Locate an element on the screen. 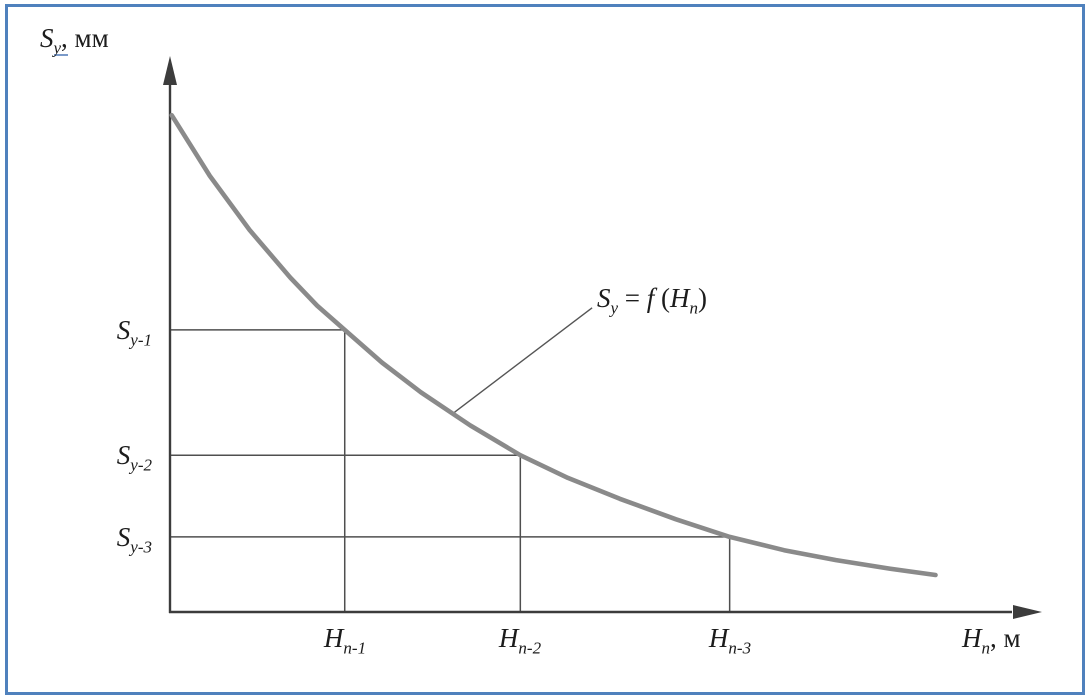 Image resolution: width=1090 pixels, height=700 pixels. x-axis-arrow is located at coordinates (1027, 612).